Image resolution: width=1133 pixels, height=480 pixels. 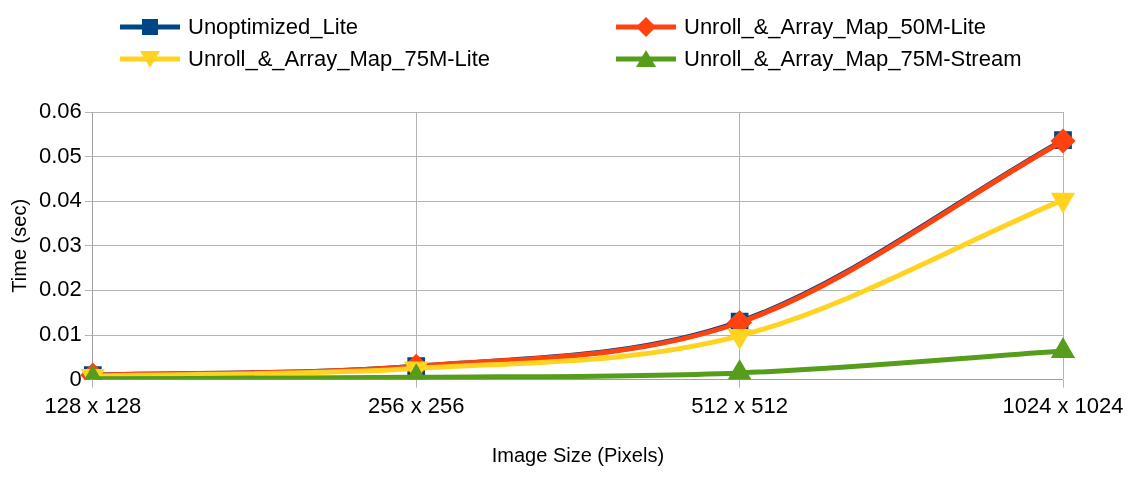 I want to click on y-tick-label: 0.02, so click(x=60, y=289).